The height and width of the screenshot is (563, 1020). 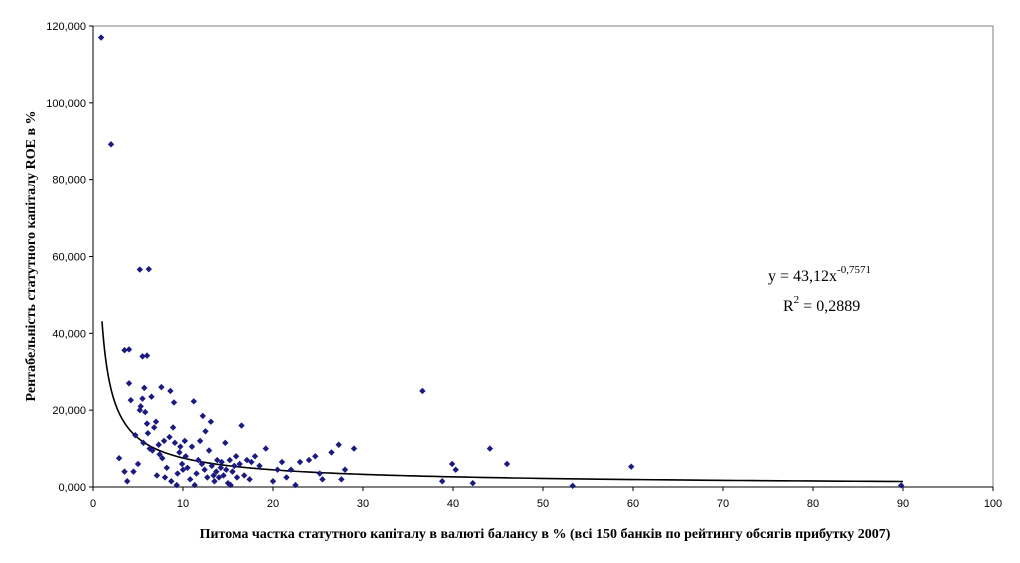 What do you see at coordinates (69, 334) in the screenshot?
I see `y-tick-label: 40,000` at bounding box center [69, 334].